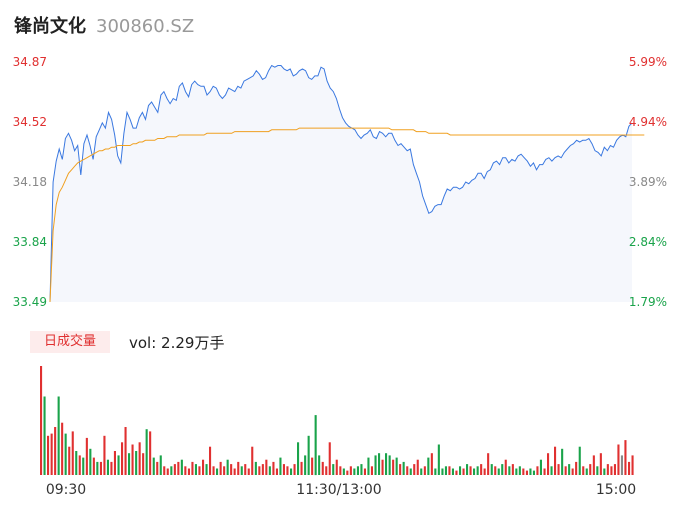 The image size is (686, 524). Describe the element at coordinates (616, 490) in the screenshot. I see `time-tick-label: 15:00` at that location.